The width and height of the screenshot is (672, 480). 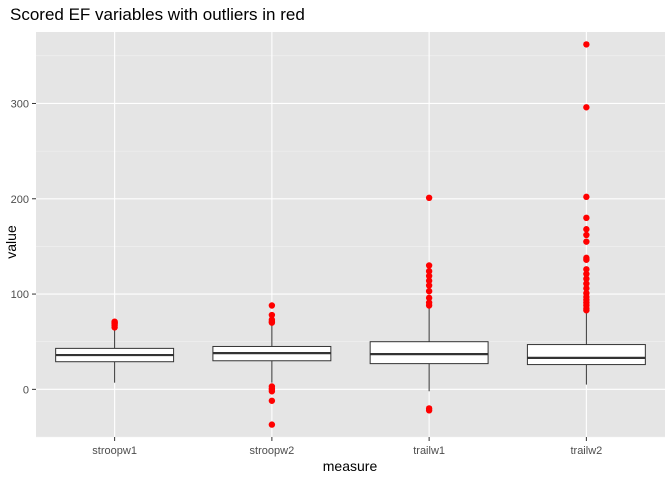 What do you see at coordinates (20, 104) in the screenshot?
I see `y-tick-label: 300` at bounding box center [20, 104].